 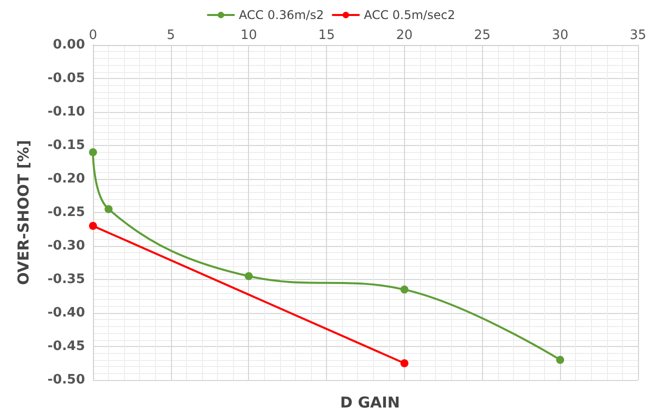 What do you see at coordinates (66, 212) in the screenshot?
I see `y-tick-label: -0.25` at bounding box center [66, 212].